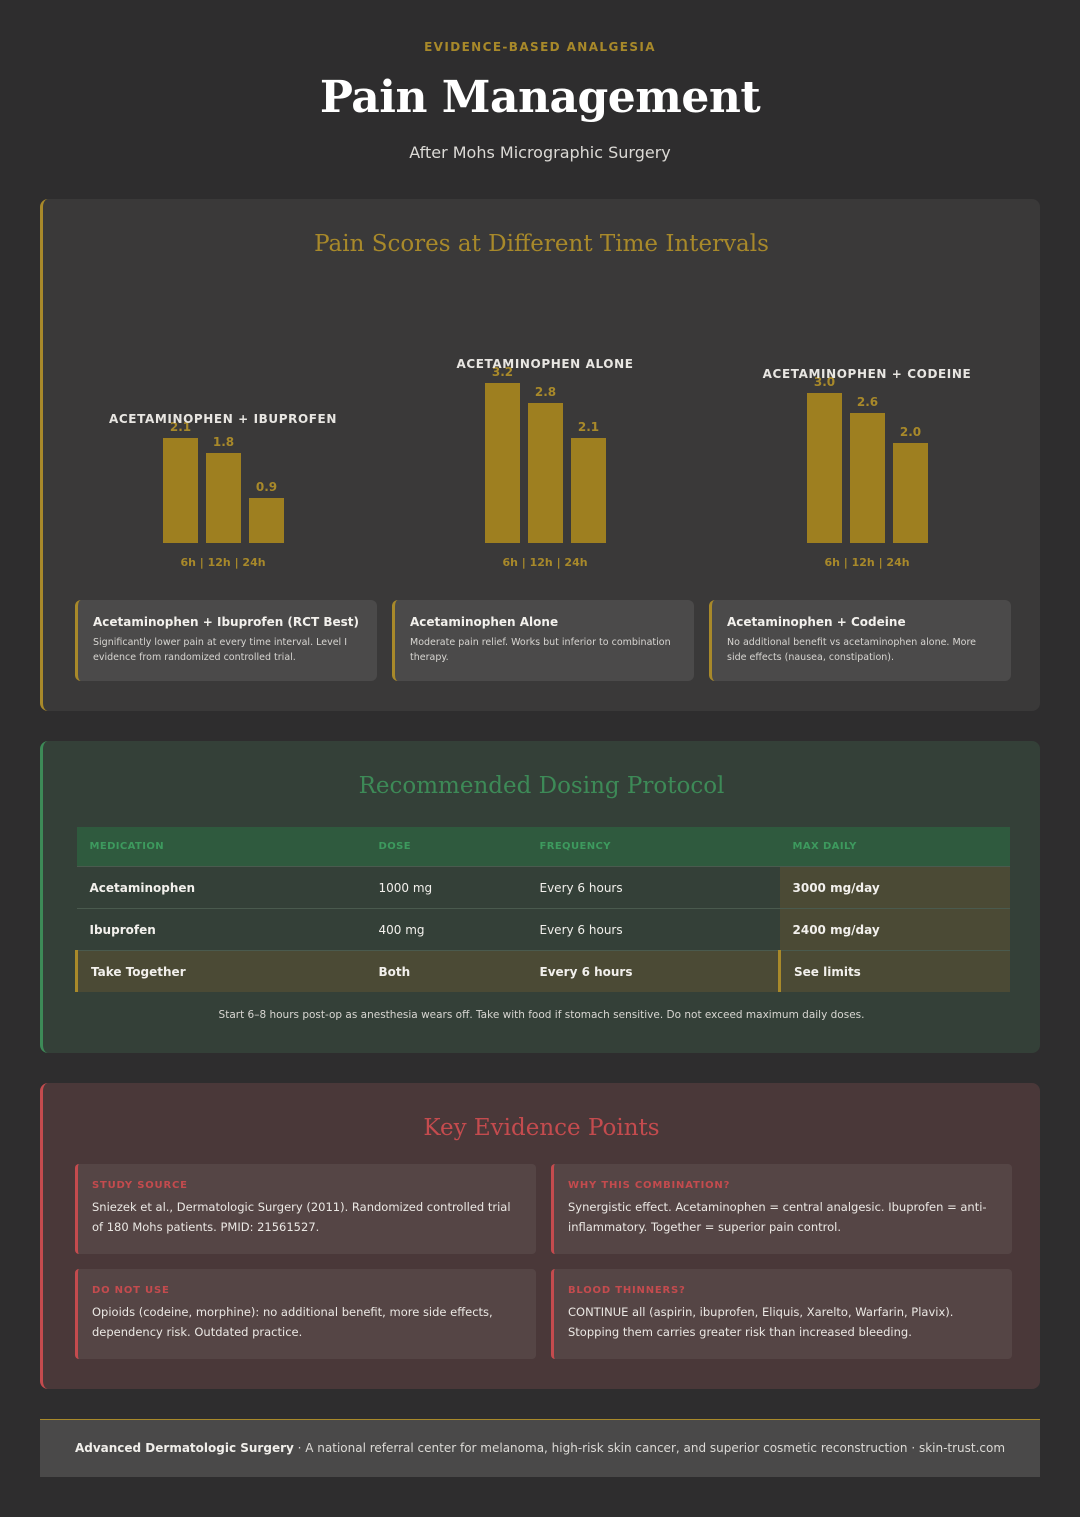 This screenshot has width=1080, height=1517. I want to click on cell-medication: Acetaminophen, so click(221, 887).